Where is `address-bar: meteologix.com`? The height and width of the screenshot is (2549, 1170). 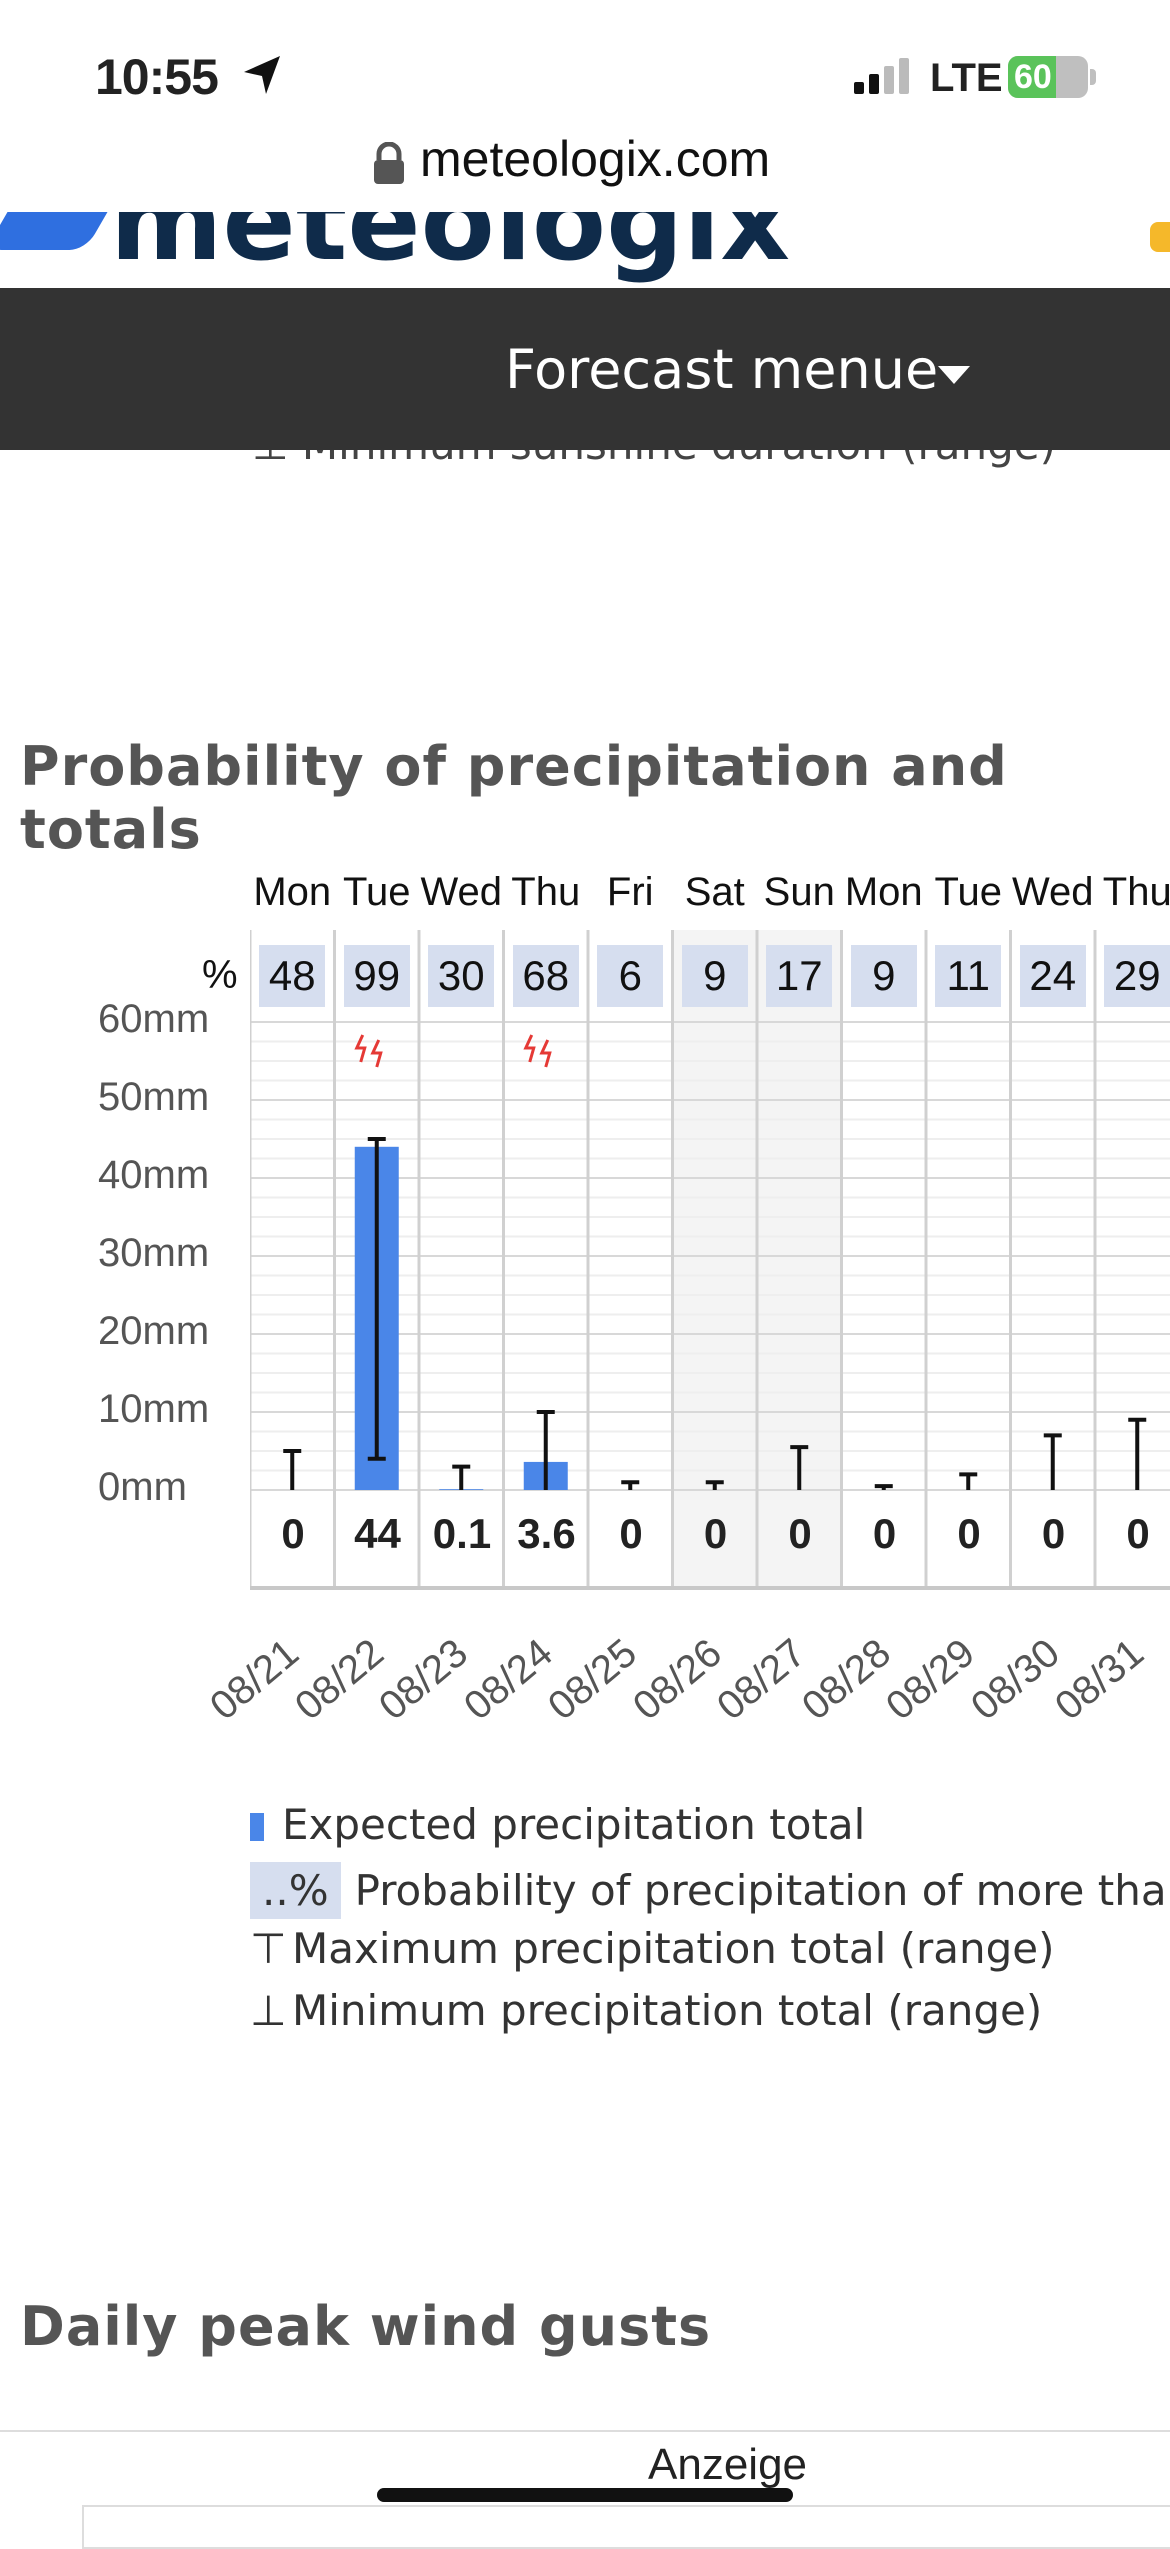 address-bar: meteologix.com is located at coordinates (585, 167).